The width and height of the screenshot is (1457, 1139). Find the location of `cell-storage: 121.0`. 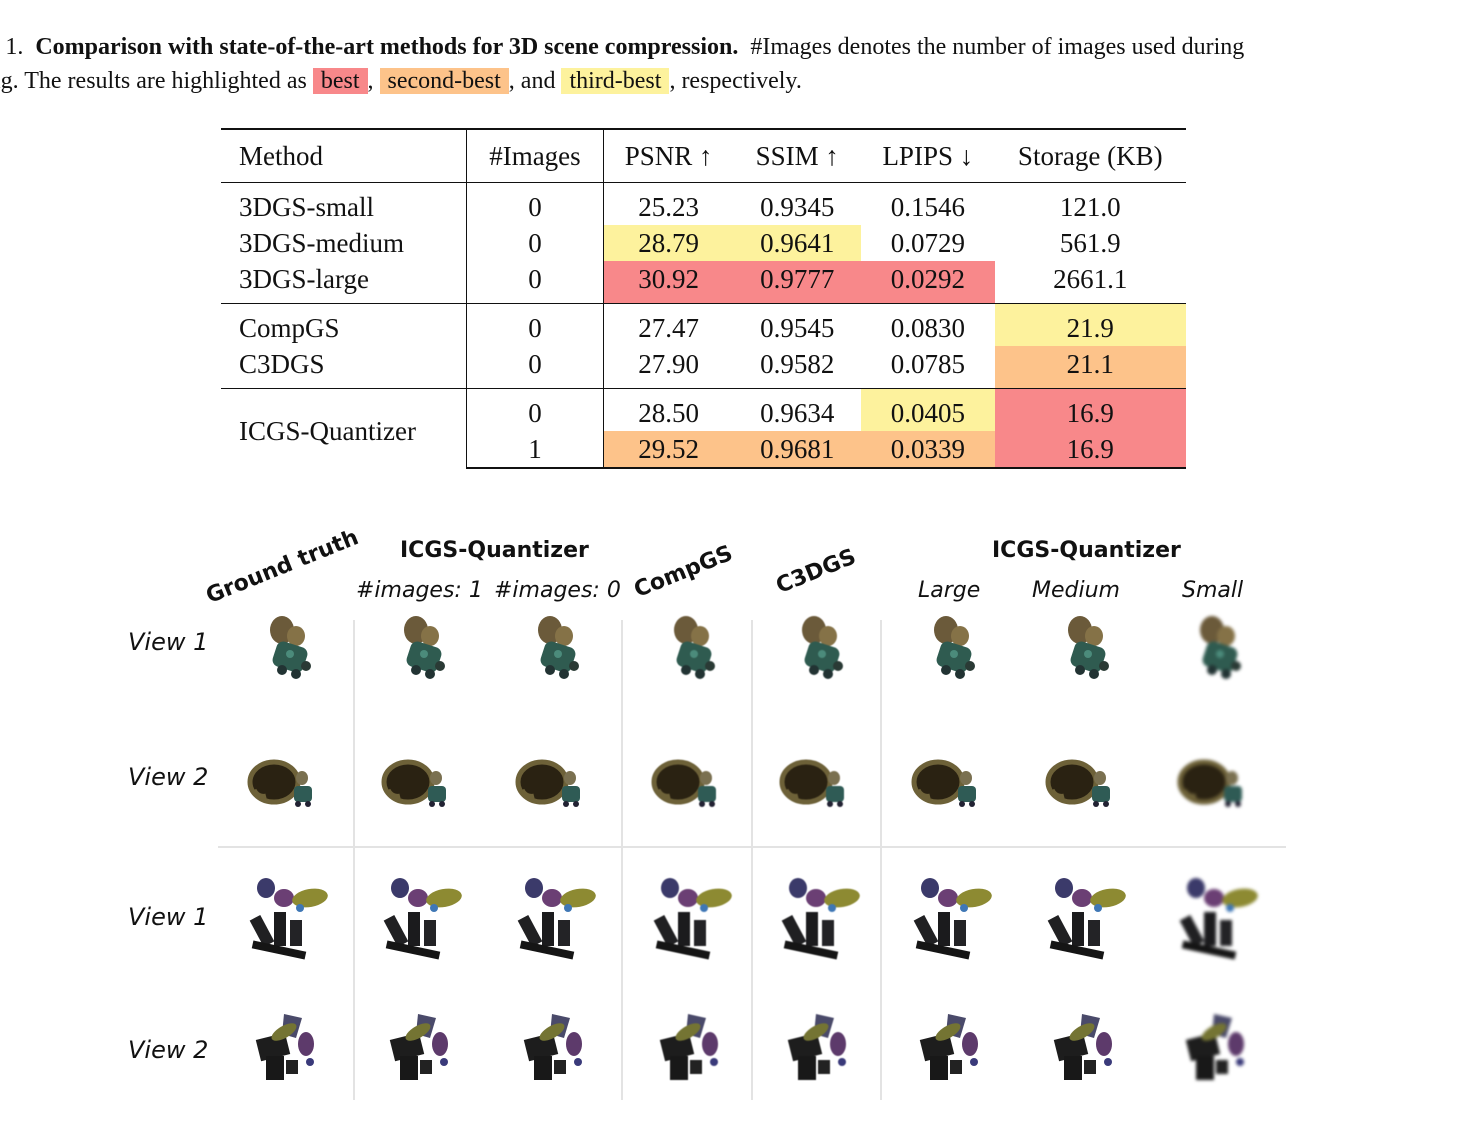

cell-storage: 121.0 is located at coordinates (1090, 203).